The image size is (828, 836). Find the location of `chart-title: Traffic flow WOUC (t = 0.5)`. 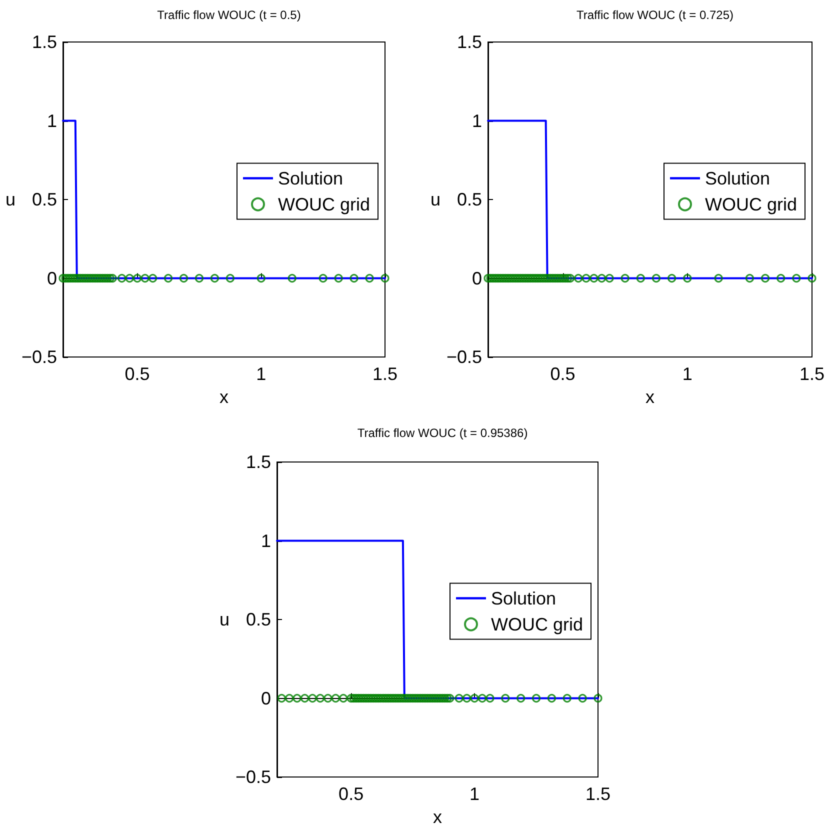

chart-title: Traffic flow WOUC (t = 0.5) is located at coordinates (229, 15).